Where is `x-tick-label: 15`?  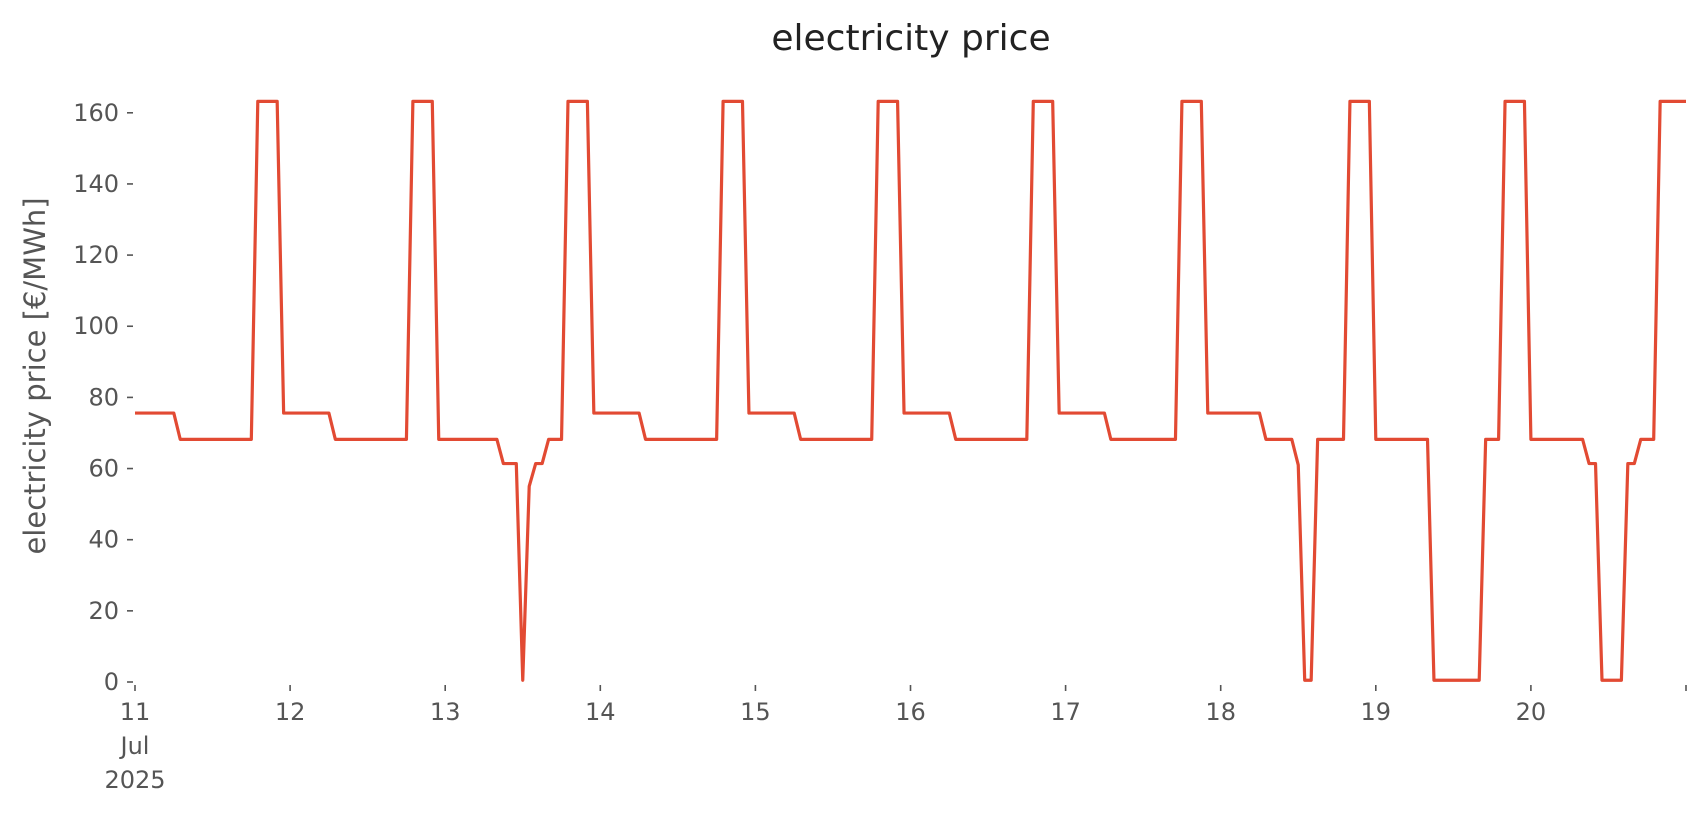 x-tick-label: 15 is located at coordinates (755, 712).